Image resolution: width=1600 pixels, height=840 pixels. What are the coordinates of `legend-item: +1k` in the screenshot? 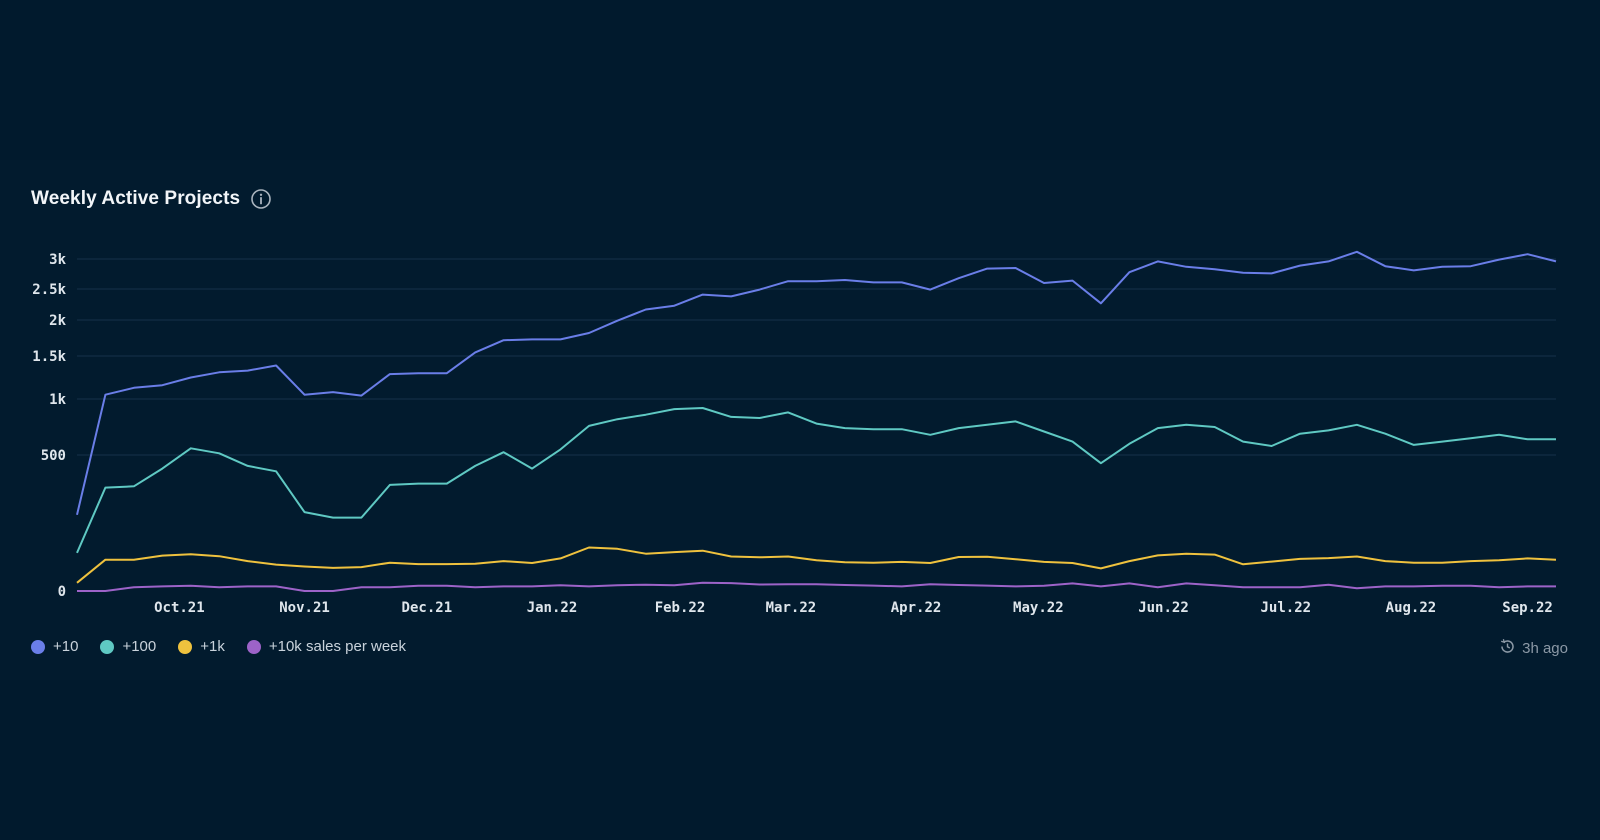 It's located at (201, 646).